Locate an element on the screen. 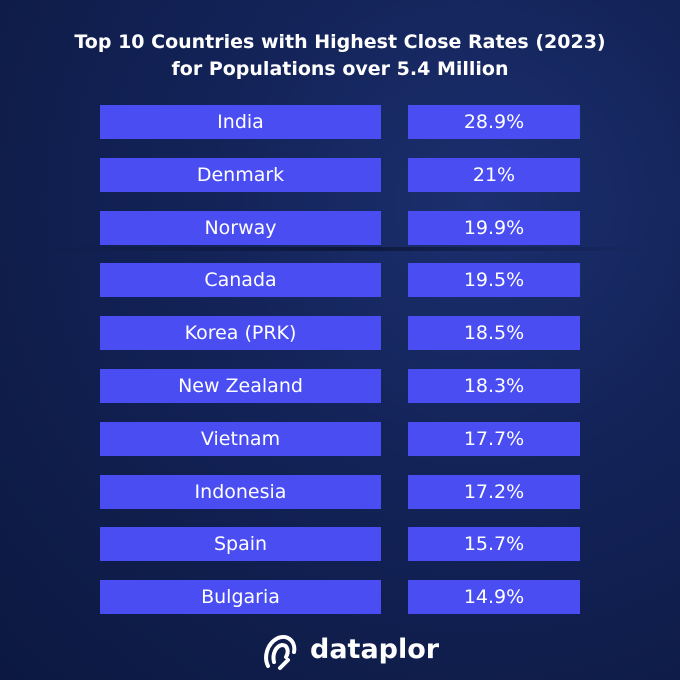 This screenshot has width=680, height=680. country-cell: Bulgaria is located at coordinates (240, 597).